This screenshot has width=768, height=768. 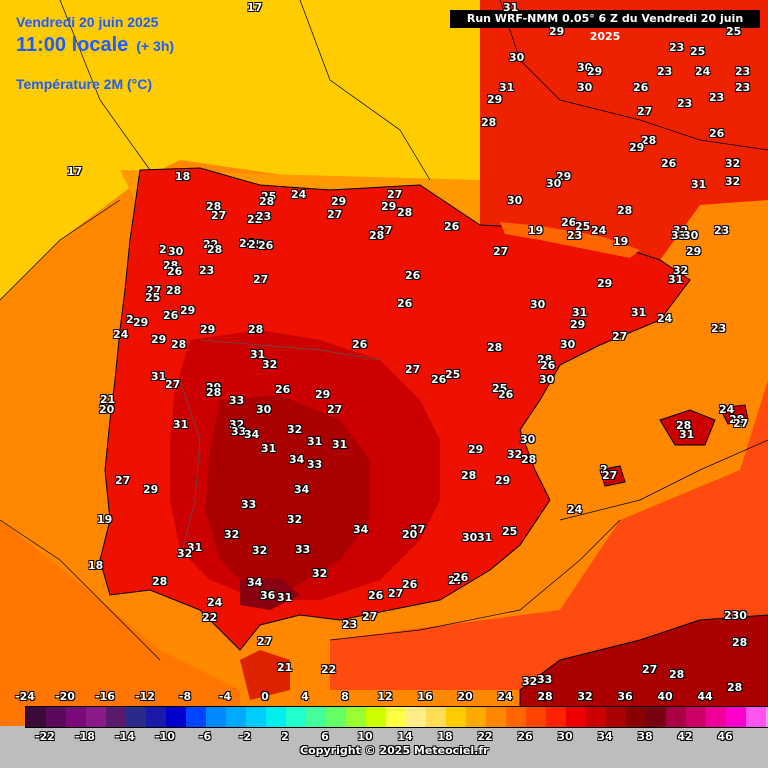 I want to click on legend-tick: 22, so click(x=485, y=736).